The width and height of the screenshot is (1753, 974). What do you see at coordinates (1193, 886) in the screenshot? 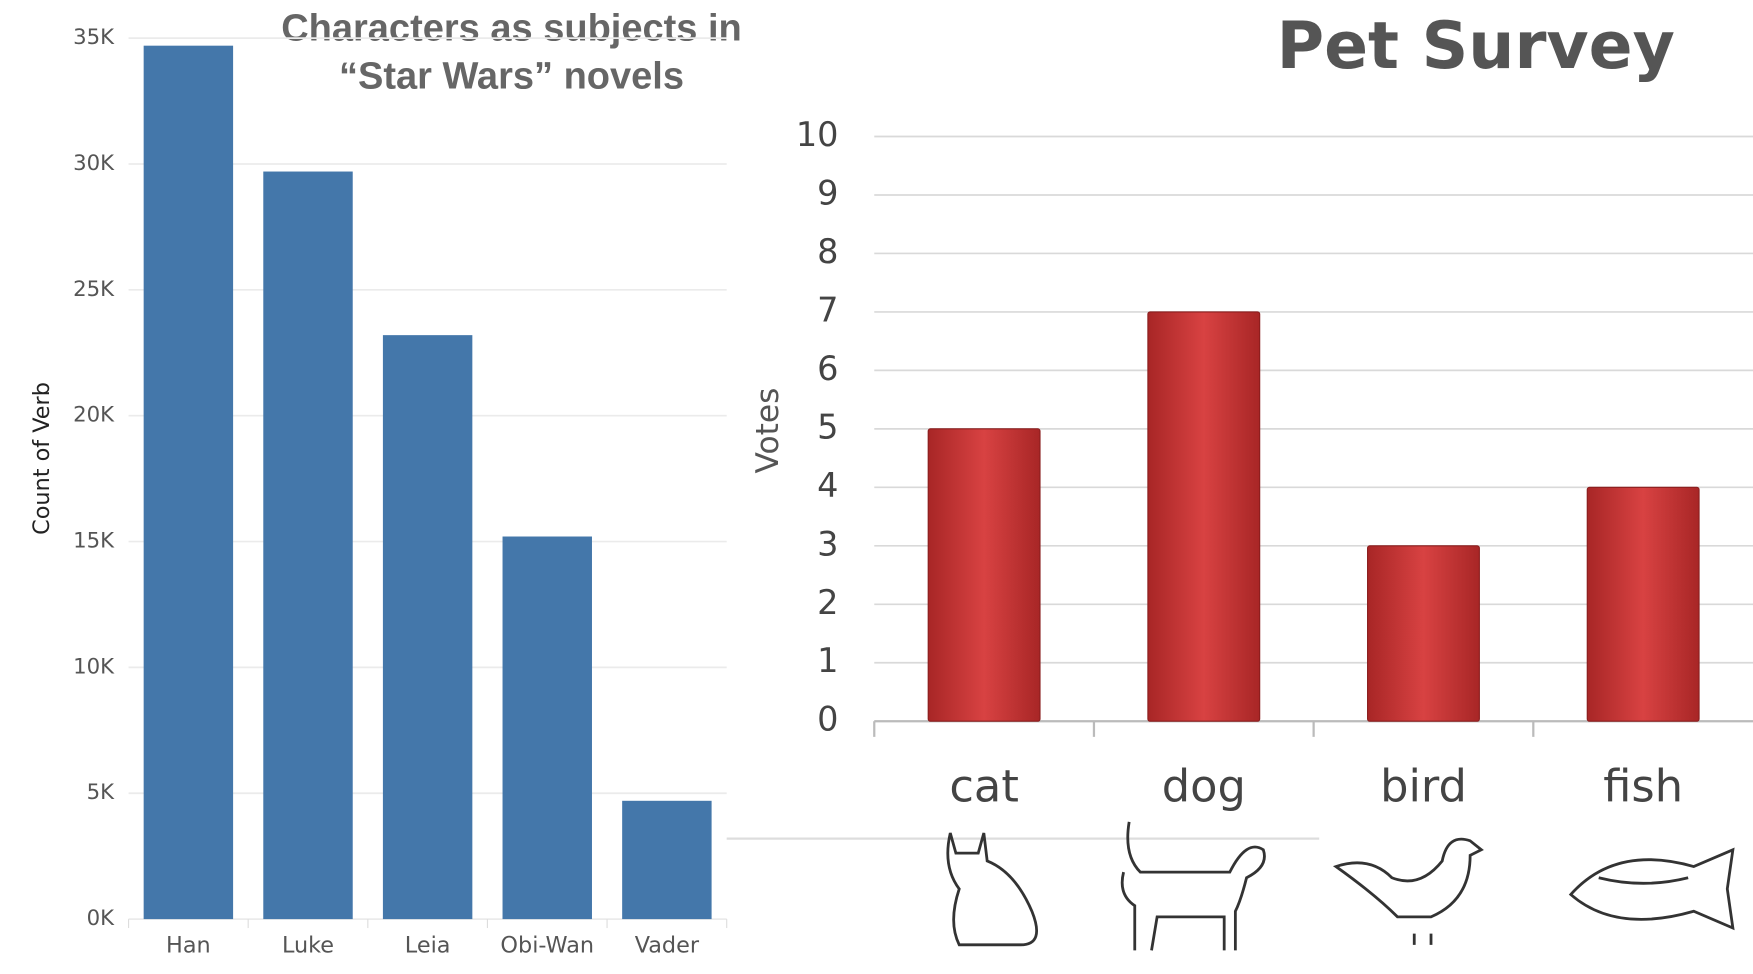
I see `dog-icon` at bounding box center [1193, 886].